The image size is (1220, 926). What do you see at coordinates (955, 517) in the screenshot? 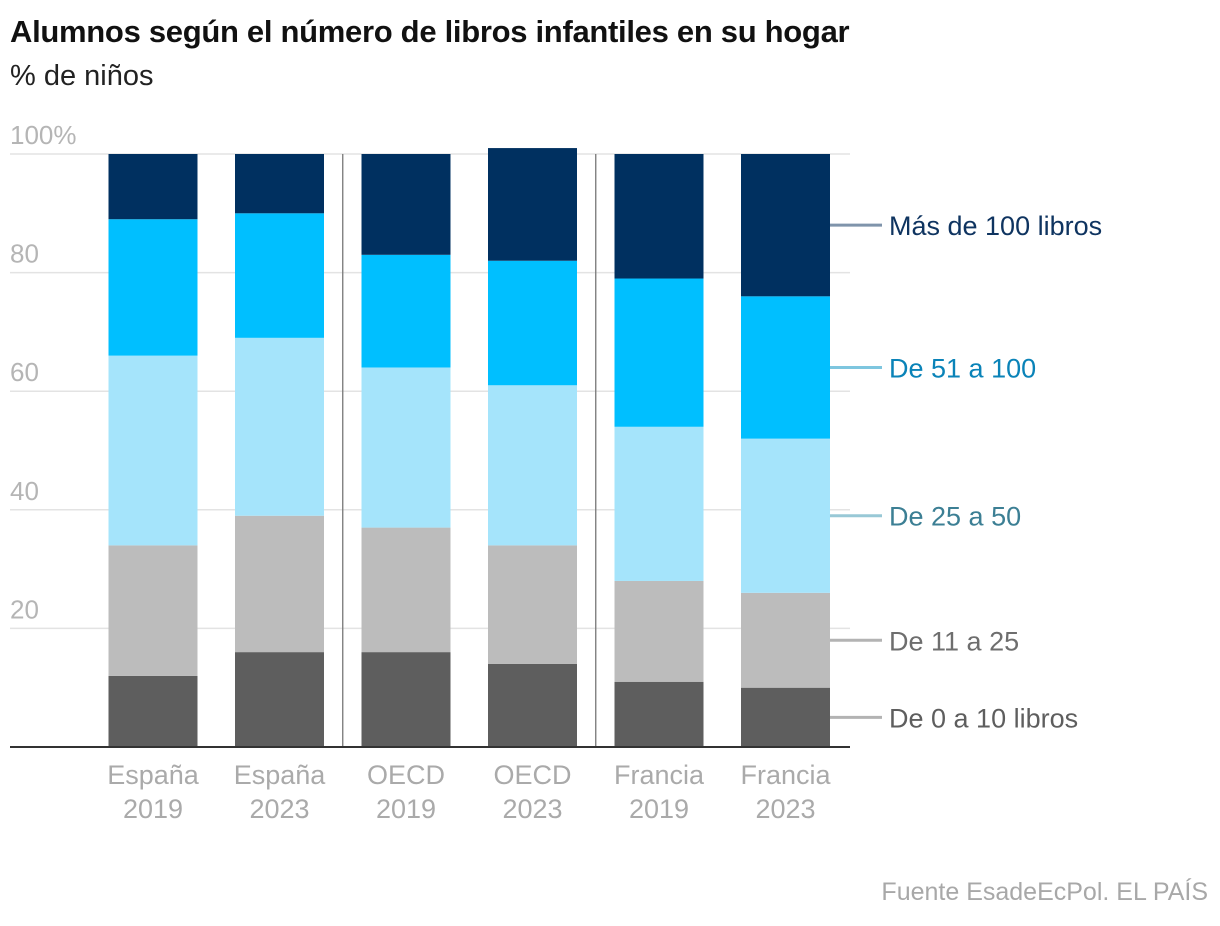
I see `legend-label: De 25 a 50` at bounding box center [955, 517].